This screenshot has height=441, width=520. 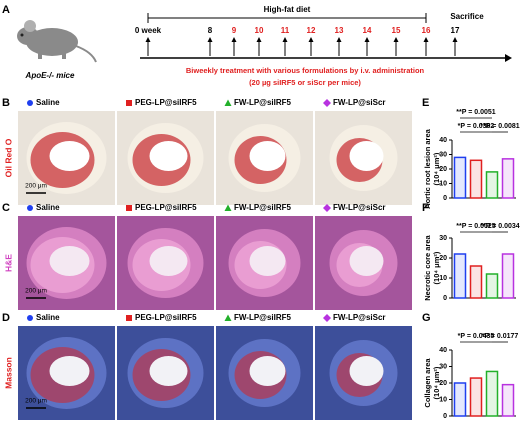 What do you see at coordinates (476, 336) in the screenshot?
I see `significance-label: *P = 0.0435` at bounding box center [476, 336].